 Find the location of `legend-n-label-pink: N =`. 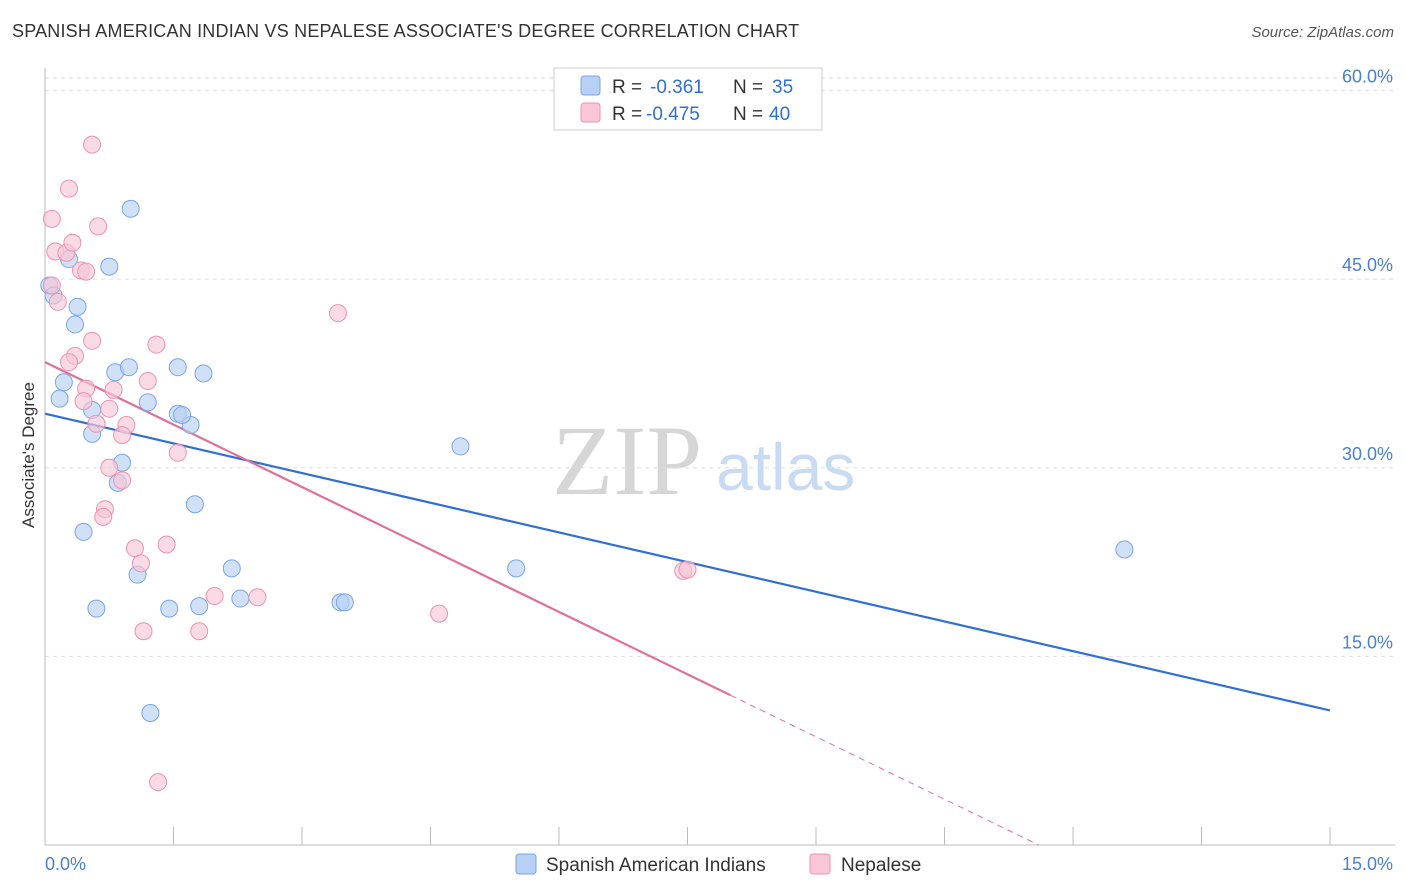

legend-n-label-pink: N = is located at coordinates (748, 114).